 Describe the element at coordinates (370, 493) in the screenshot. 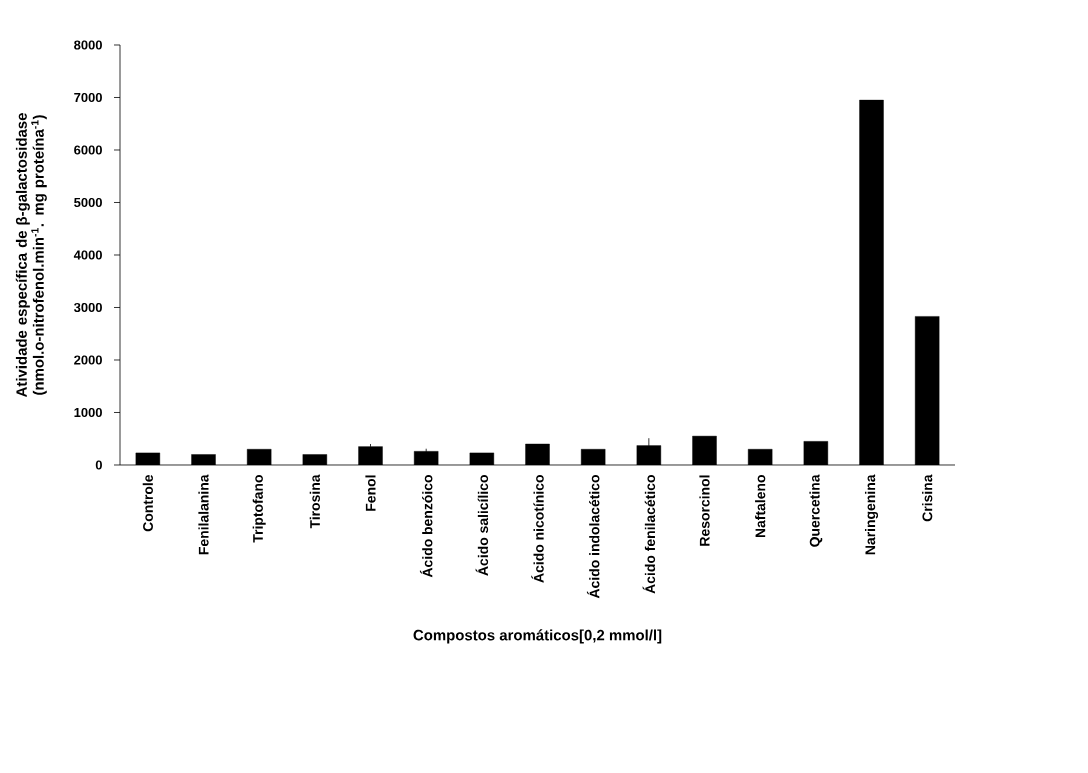

I see `x-tick-label: Fenol` at that location.